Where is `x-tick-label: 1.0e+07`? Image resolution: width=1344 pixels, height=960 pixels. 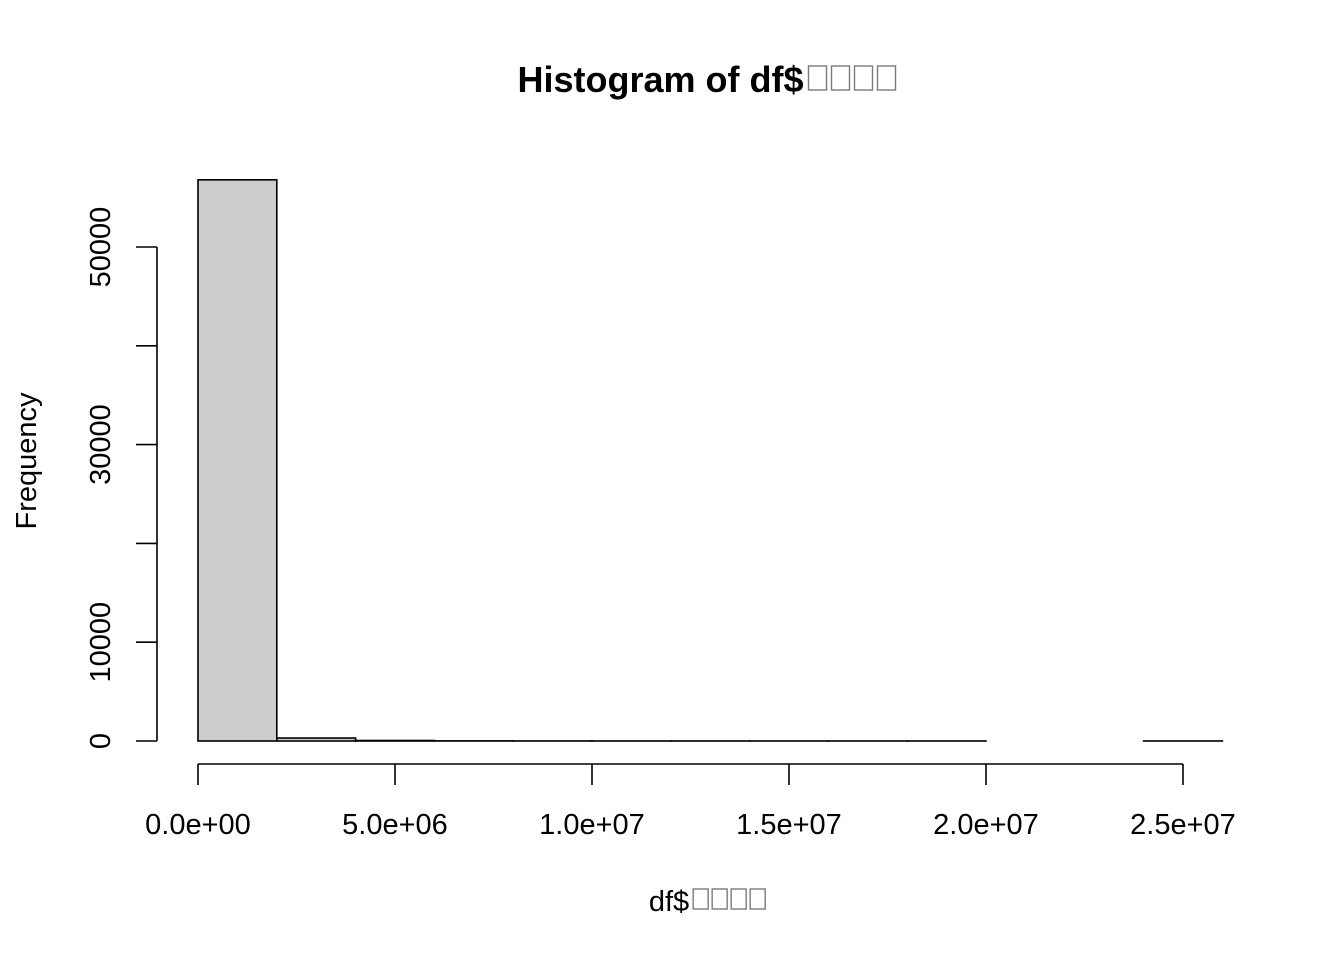
x-tick-label: 1.0e+07 is located at coordinates (592, 825).